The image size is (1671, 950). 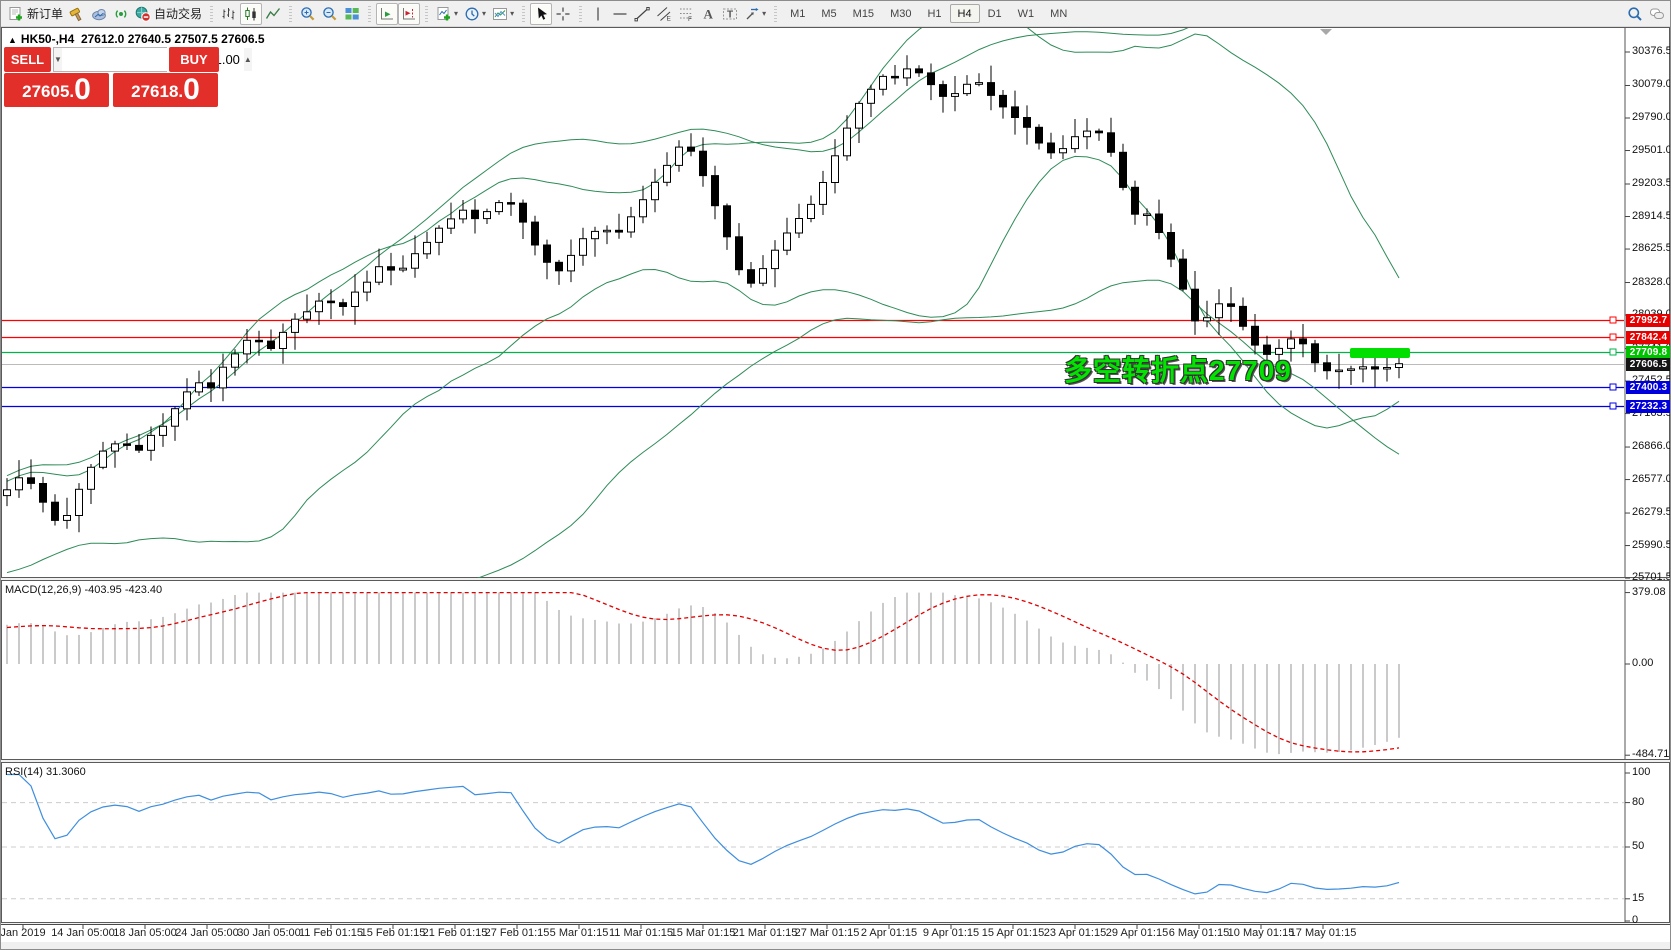 I want to click on signal-icon, so click(x=121, y=13).